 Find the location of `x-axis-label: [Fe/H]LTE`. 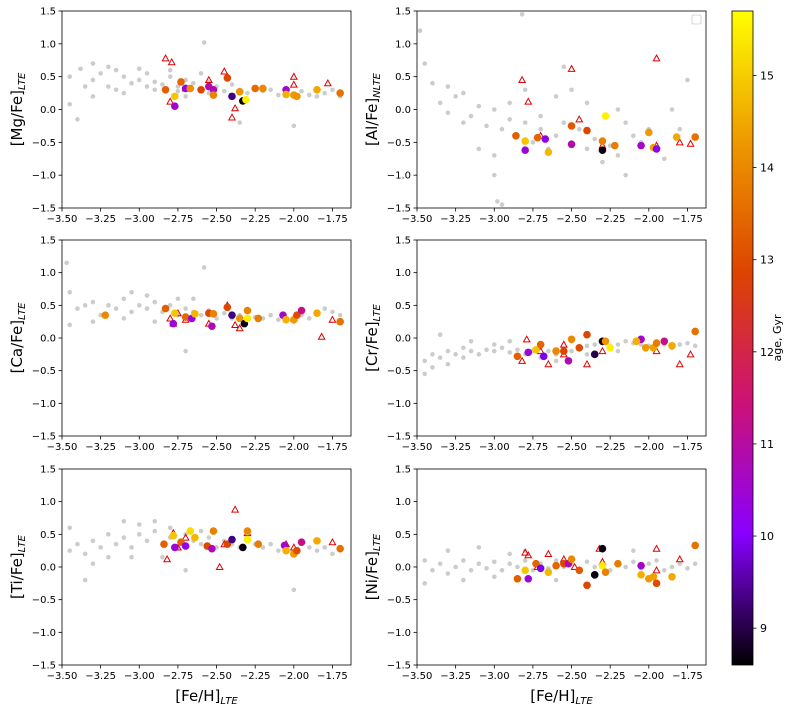

x-axis-label: [Fe/H]LTE is located at coordinates (206, 697).